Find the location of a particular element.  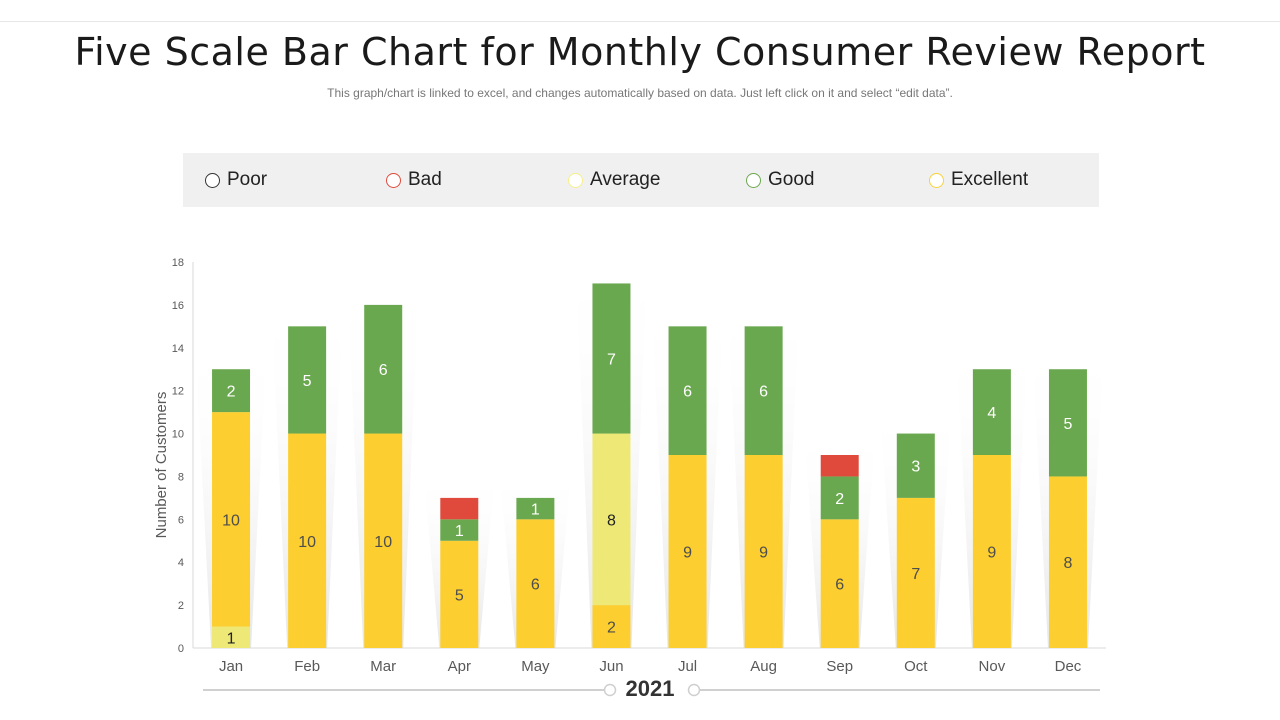

data-label: 3 is located at coordinates (915, 467).